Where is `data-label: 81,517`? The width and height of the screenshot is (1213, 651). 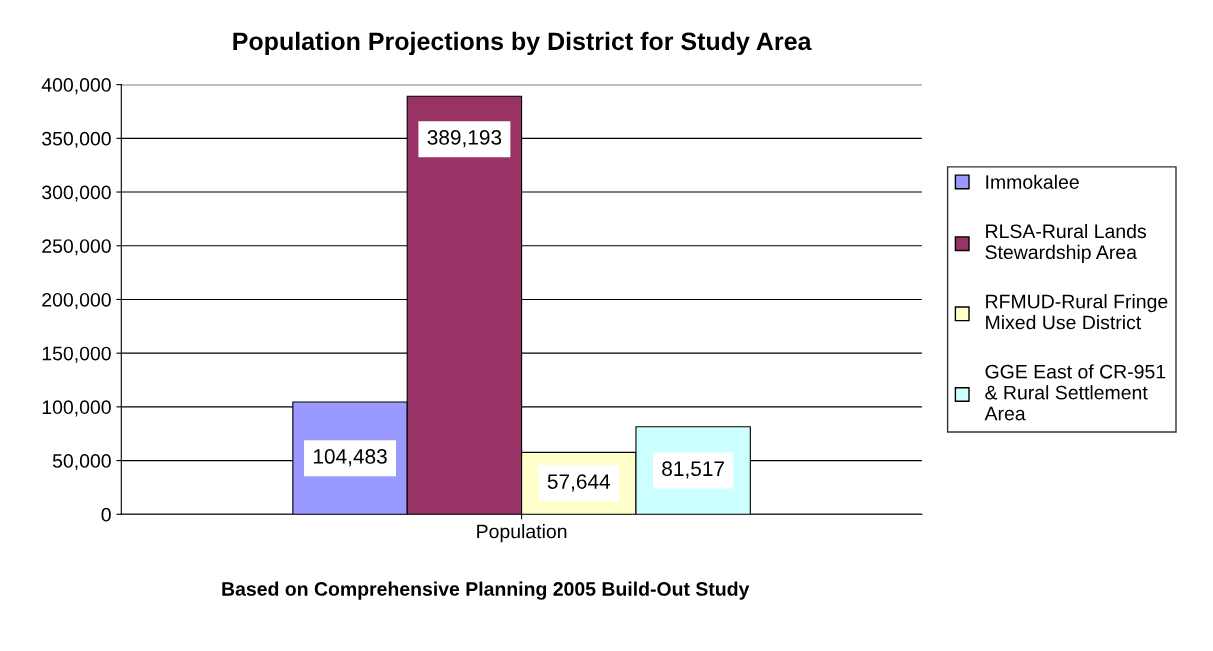 data-label: 81,517 is located at coordinates (693, 470).